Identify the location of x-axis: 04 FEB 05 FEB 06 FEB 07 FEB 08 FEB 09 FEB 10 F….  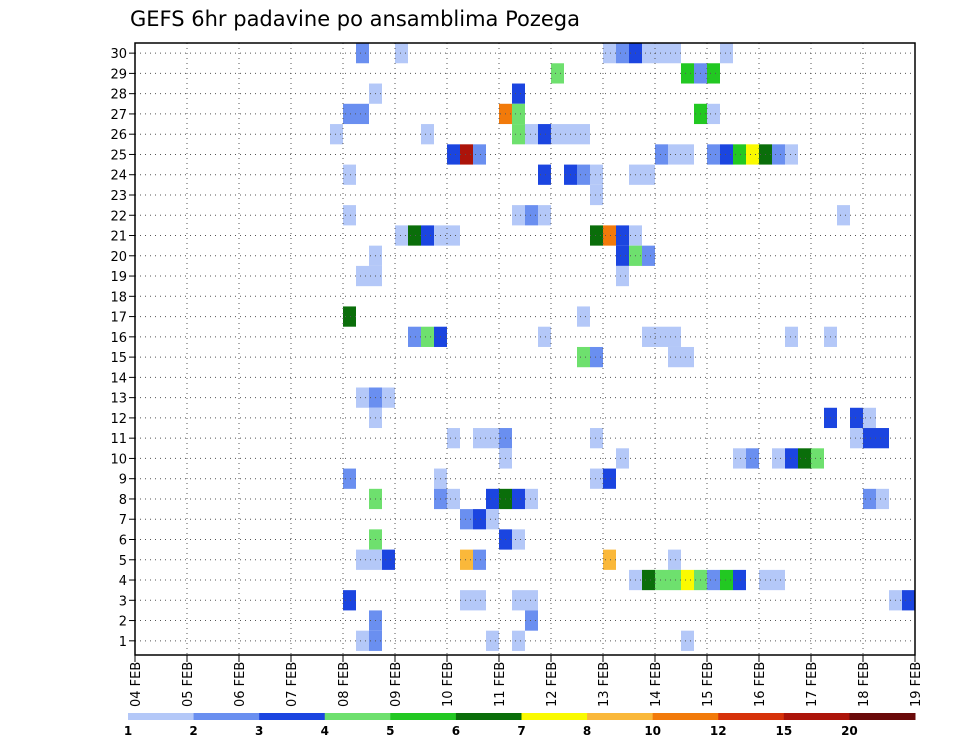
(526, 681).